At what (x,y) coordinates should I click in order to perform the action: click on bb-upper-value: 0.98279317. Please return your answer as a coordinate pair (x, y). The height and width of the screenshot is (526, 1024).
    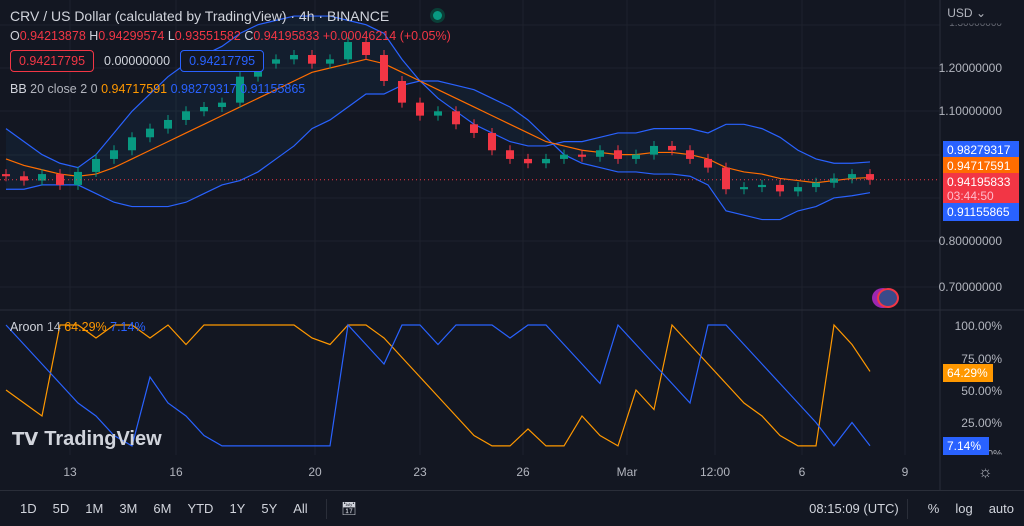
    Looking at the image, I should click on (203, 89).